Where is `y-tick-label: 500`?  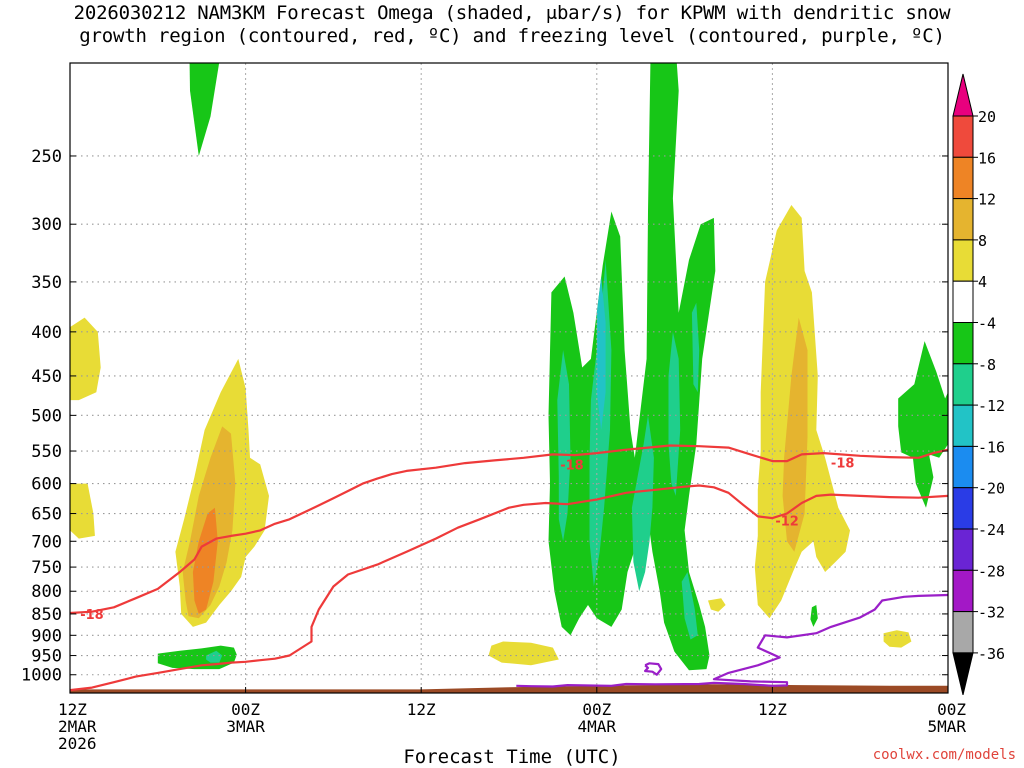
y-tick-label: 500 is located at coordinates (46, 416).